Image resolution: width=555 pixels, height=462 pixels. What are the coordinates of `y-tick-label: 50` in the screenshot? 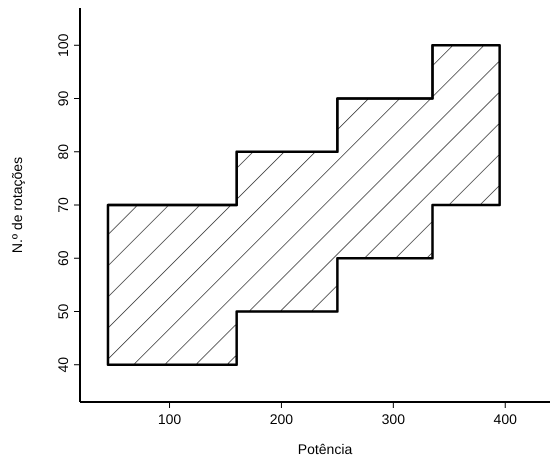 It's located at (63, 311).